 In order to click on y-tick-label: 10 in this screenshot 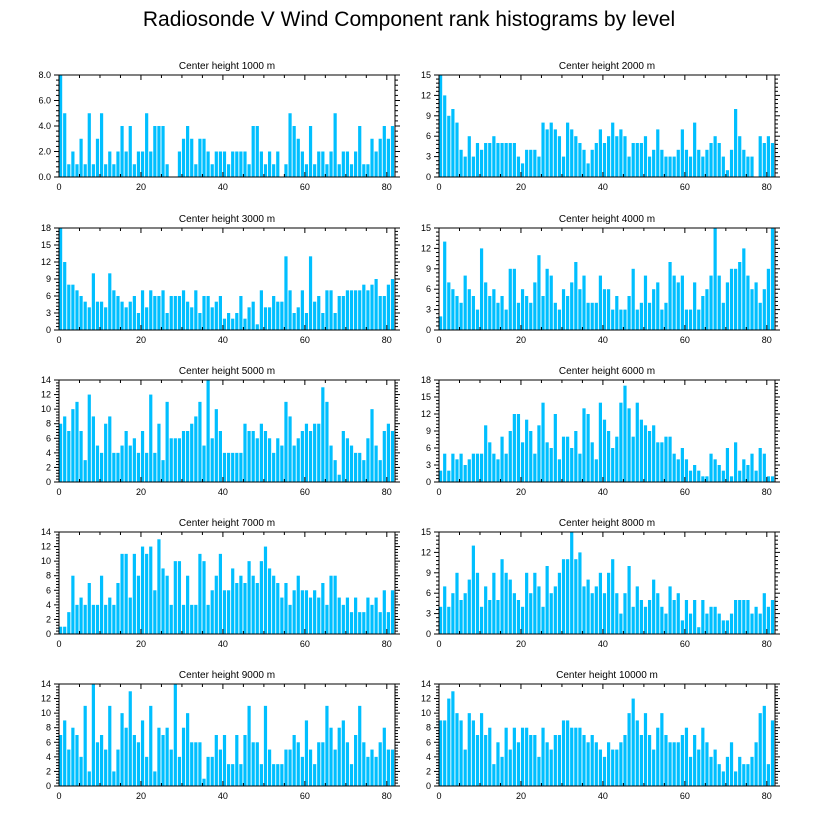, I will do `click(46, 713)`.